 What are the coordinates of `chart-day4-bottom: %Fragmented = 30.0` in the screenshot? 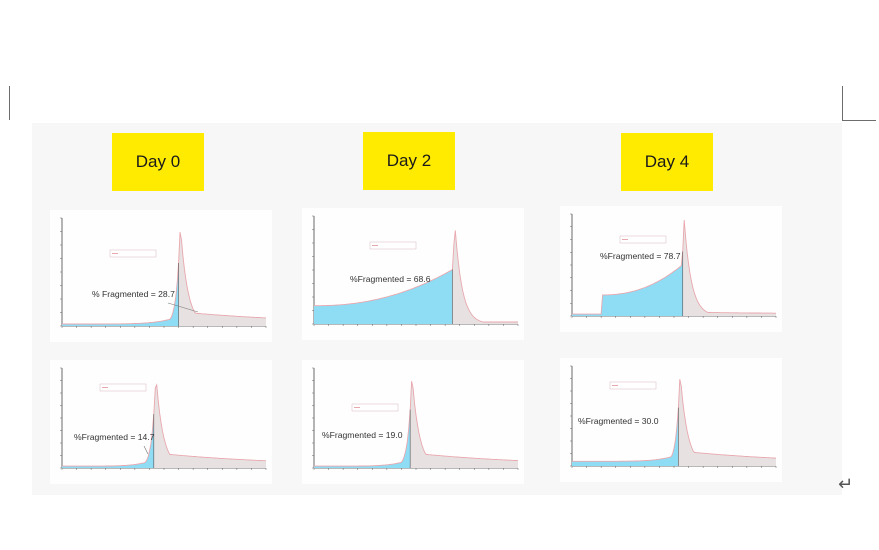 It's located at (671, 420).